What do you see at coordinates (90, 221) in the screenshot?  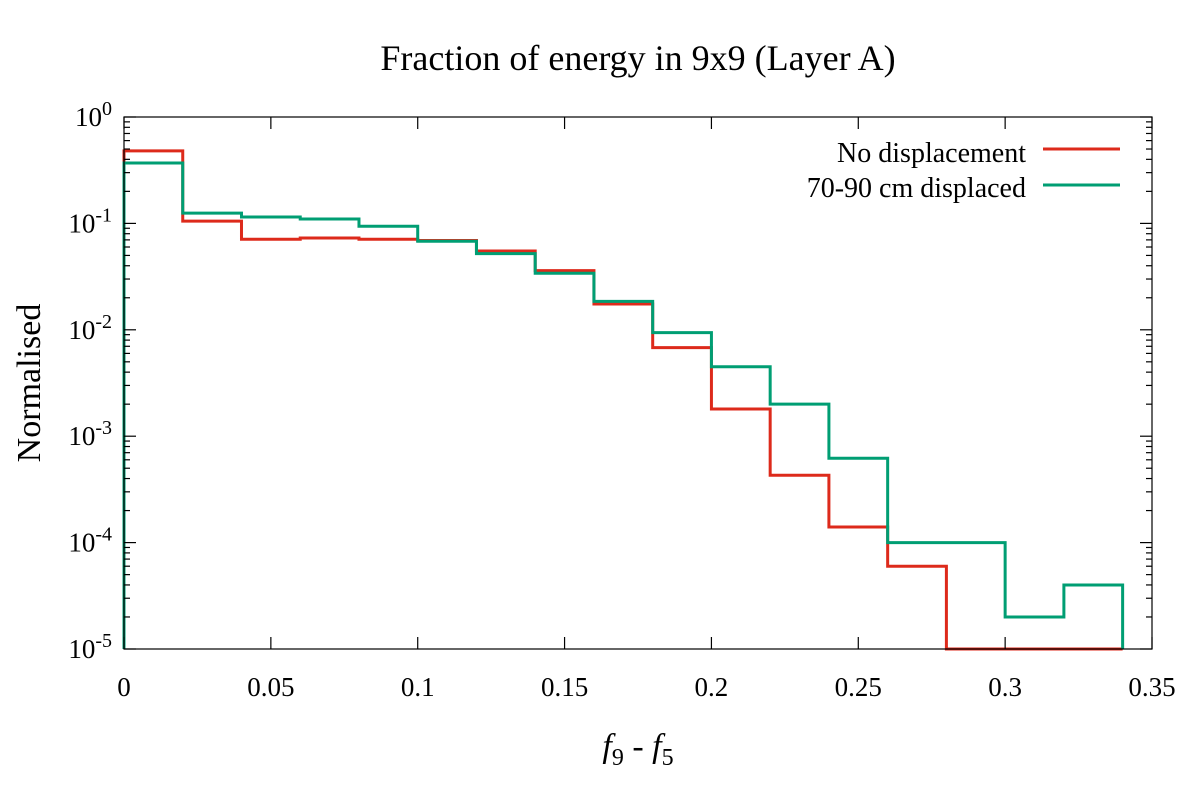 I see `y-tick-label: 10⁻¹` at bounding box center [90, 221].